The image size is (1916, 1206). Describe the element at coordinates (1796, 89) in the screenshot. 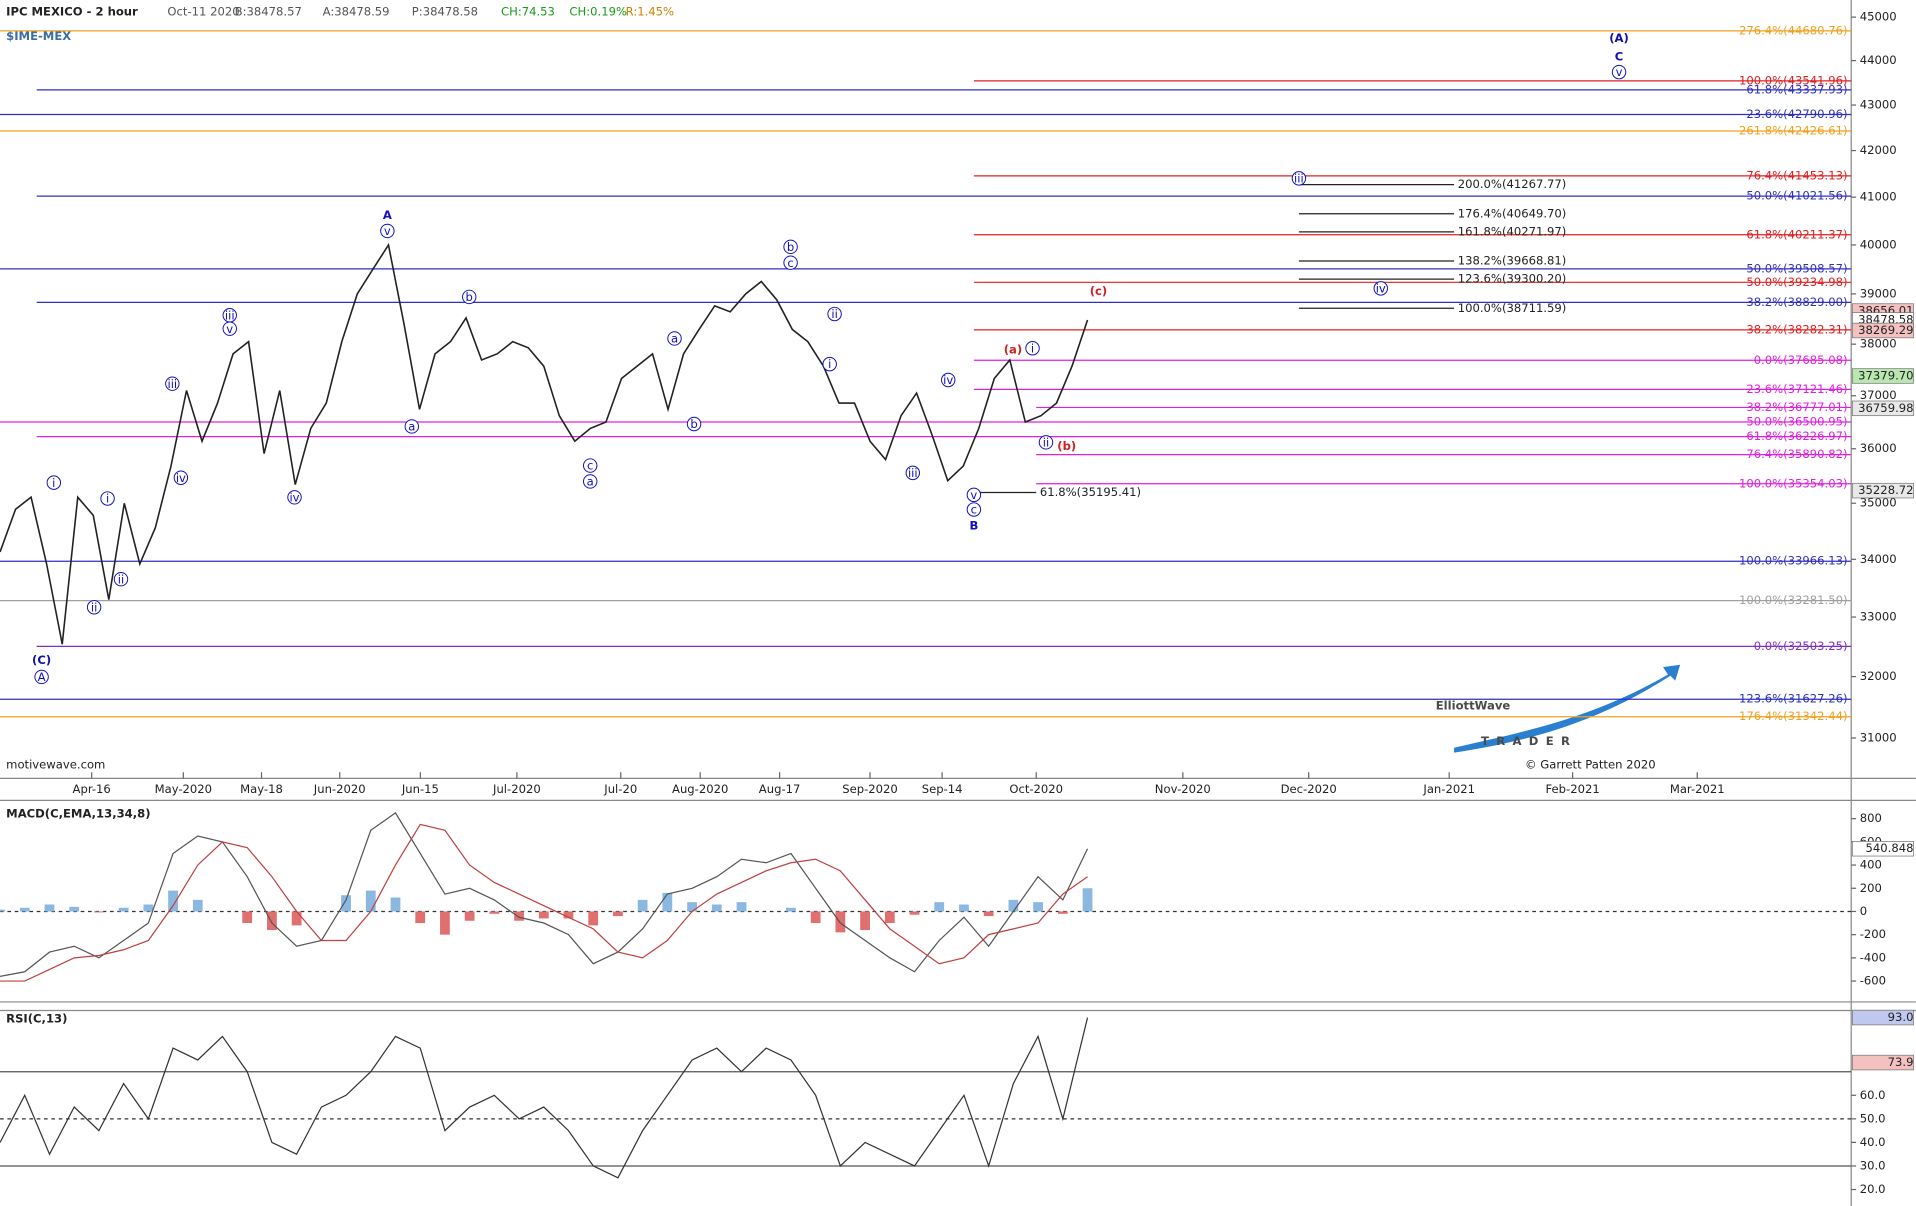

I see `fib-label: 61.8%(43337.93)` at that location.